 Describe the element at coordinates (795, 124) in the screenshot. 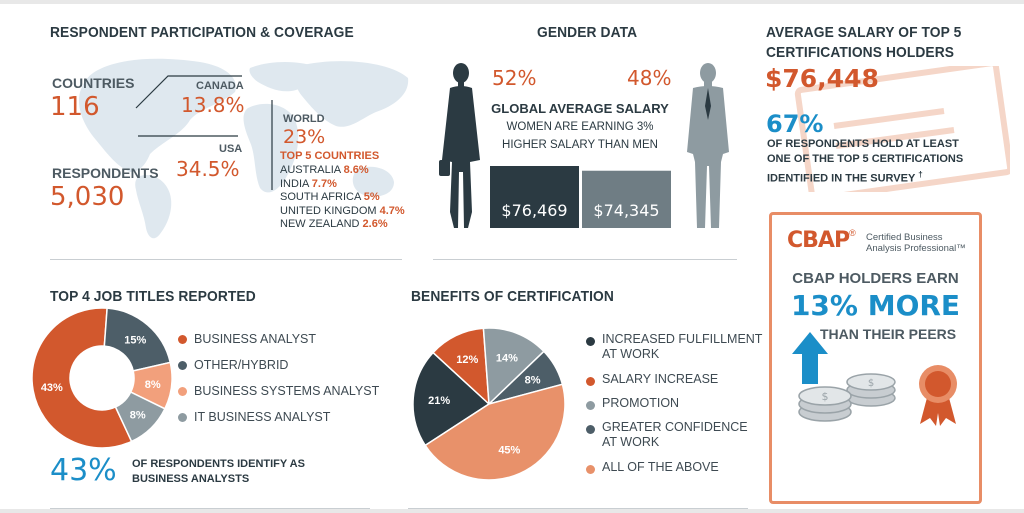

I see `certs-percent: 67%` at that location.